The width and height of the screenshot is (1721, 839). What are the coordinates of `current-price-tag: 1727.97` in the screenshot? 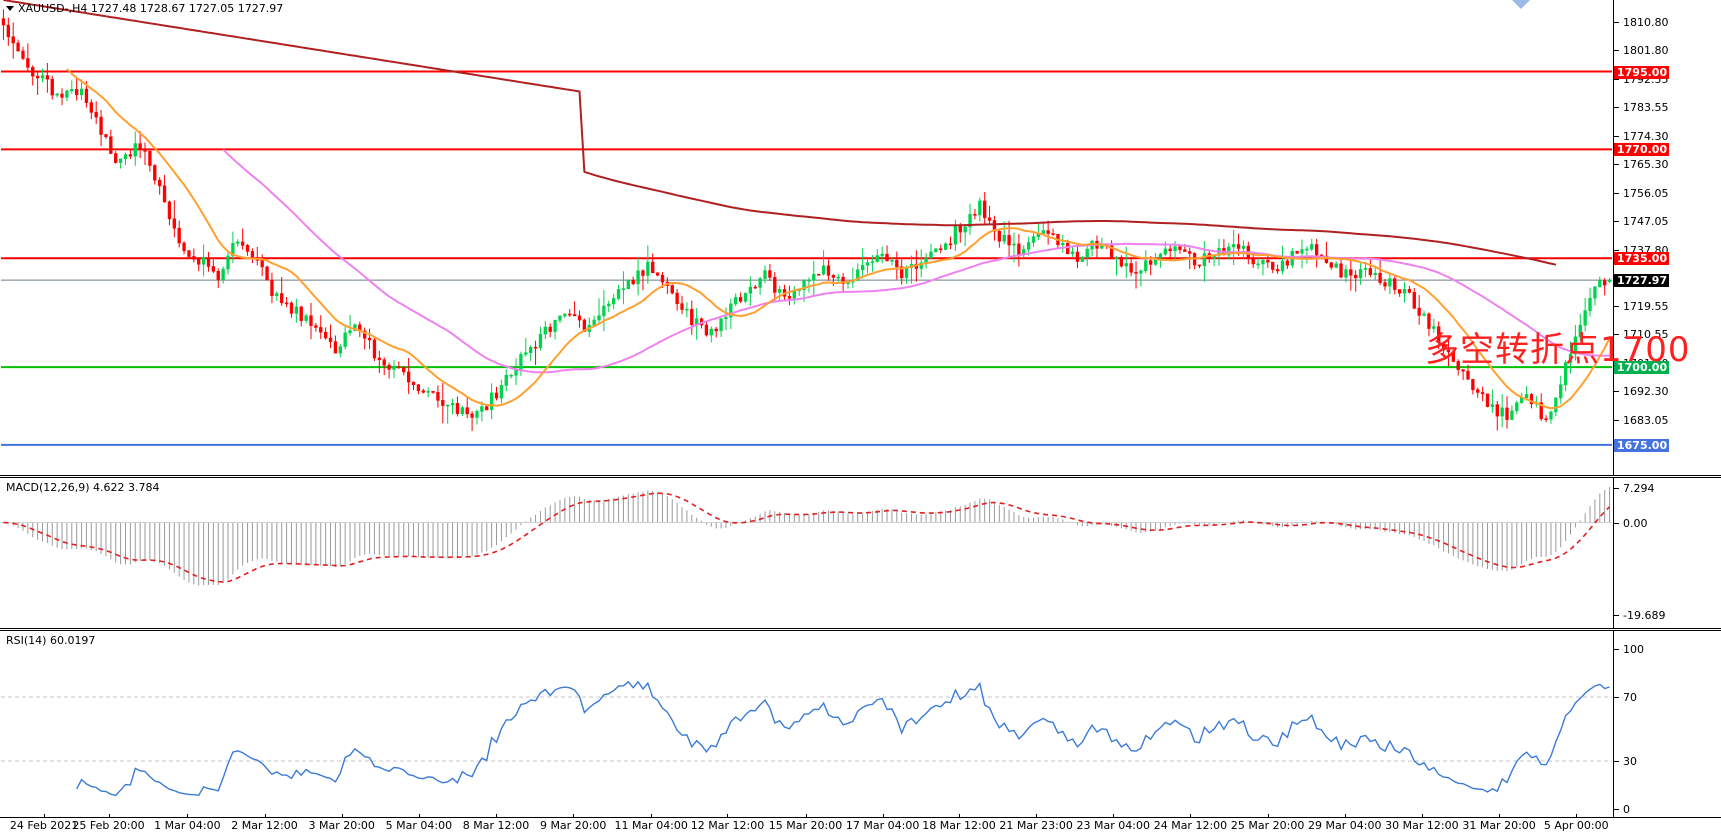 It's located at (1642, 281).